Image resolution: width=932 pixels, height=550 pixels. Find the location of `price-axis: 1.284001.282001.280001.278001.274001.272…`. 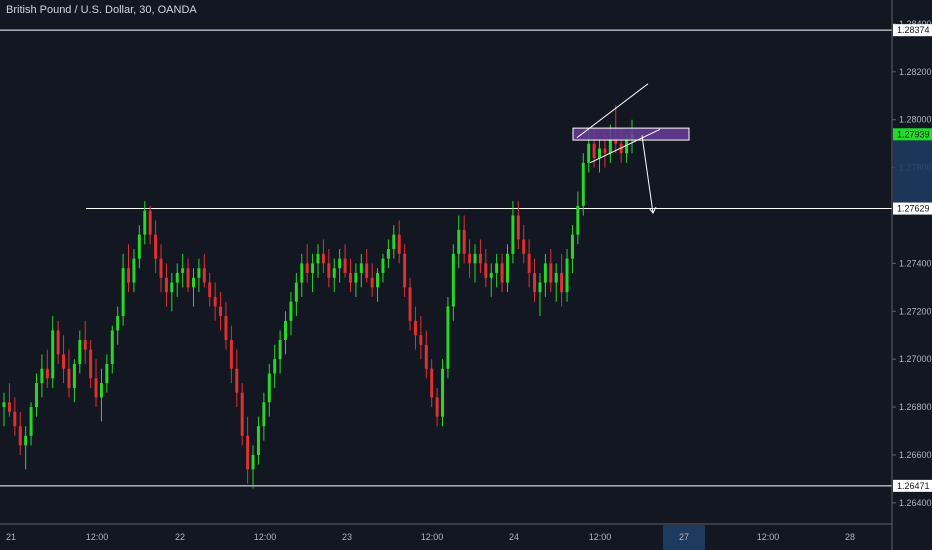

price-axis: 1.284001.282001.280001.278001.274001.272… is located at coordinates (911, 275).